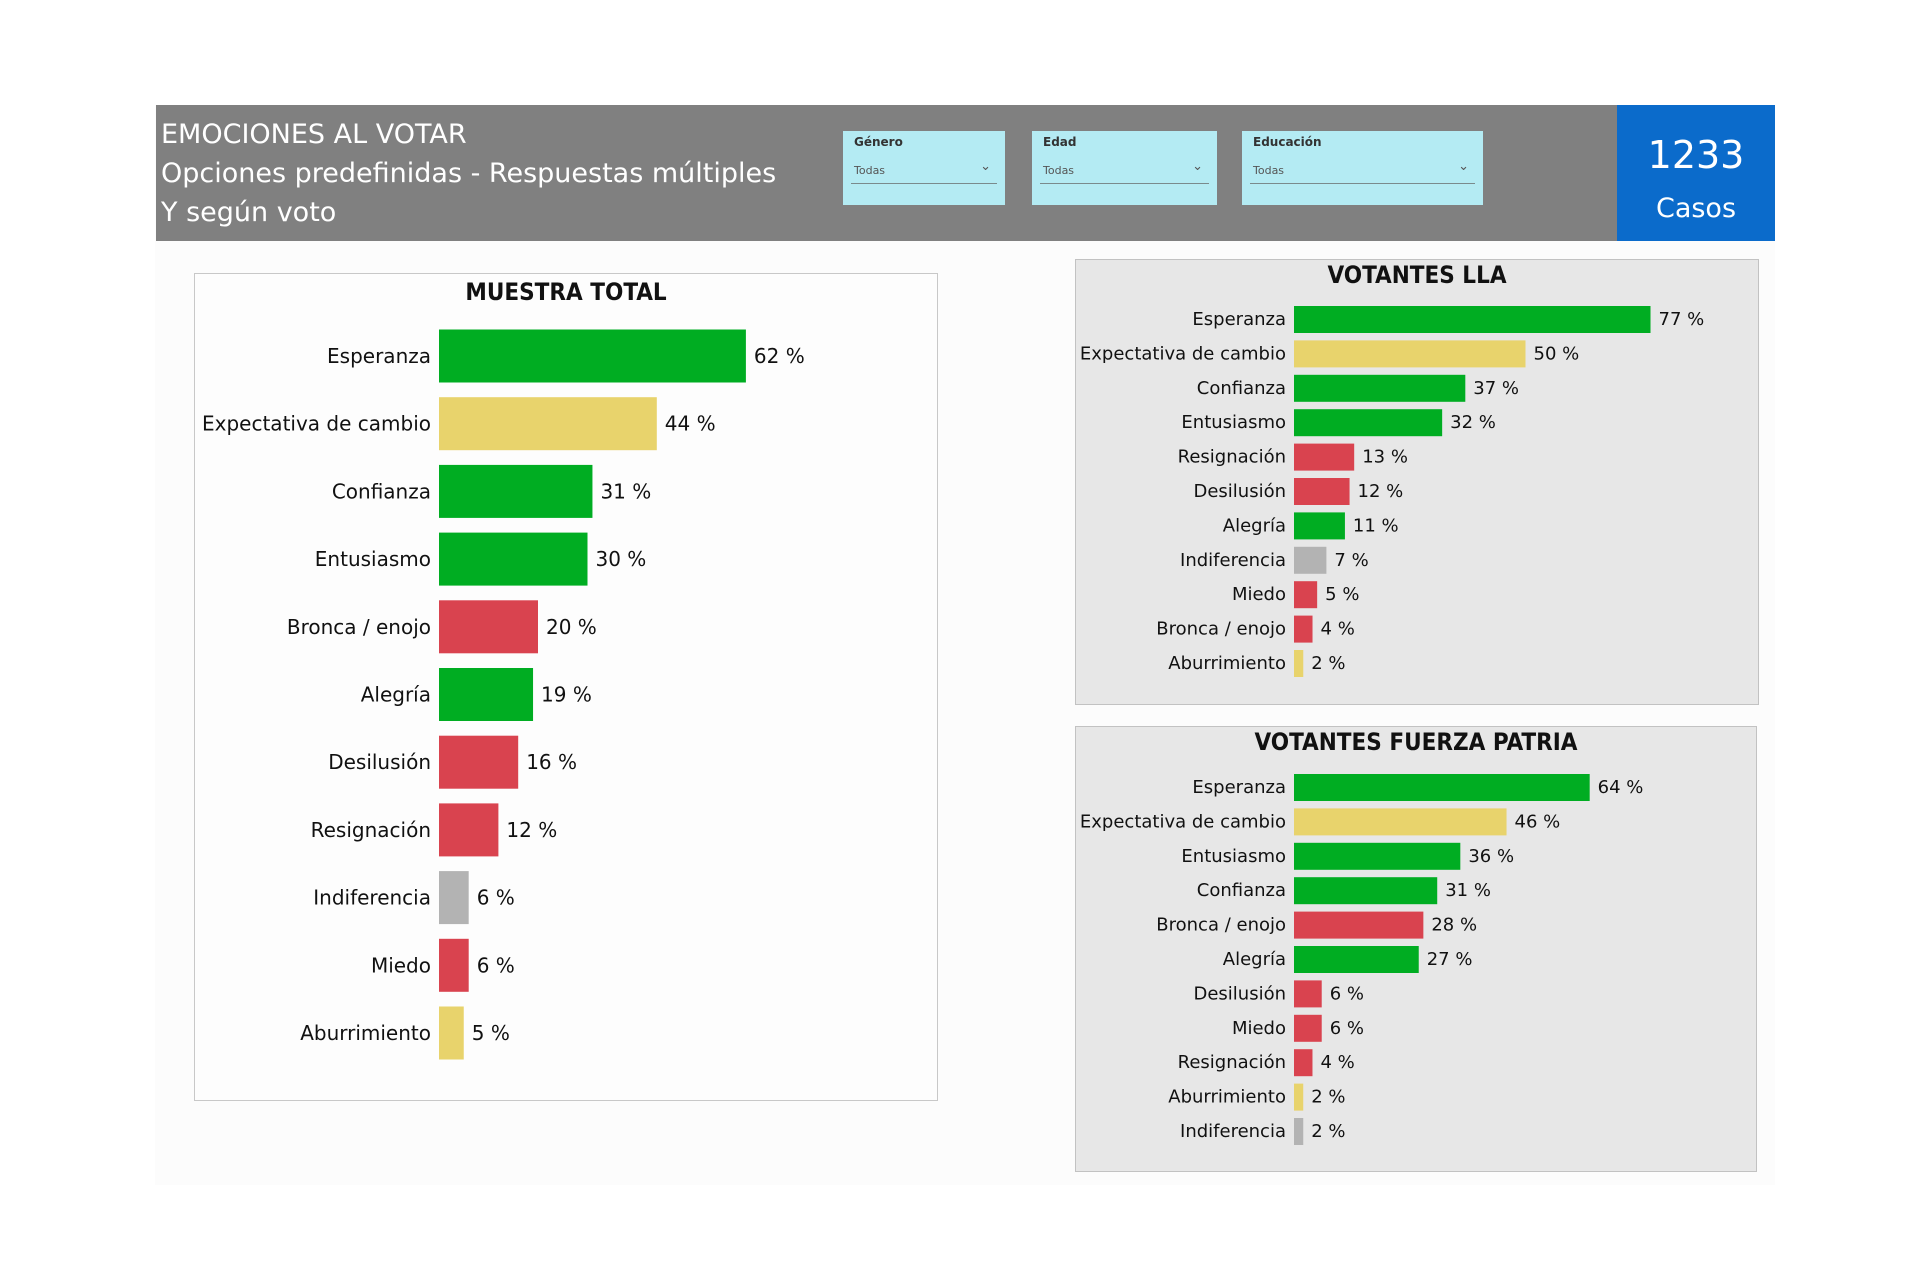 The image size is (1920, 1281). I want to click on filter-edad-dropdown: Todas ⌄, so click(1124, 170).